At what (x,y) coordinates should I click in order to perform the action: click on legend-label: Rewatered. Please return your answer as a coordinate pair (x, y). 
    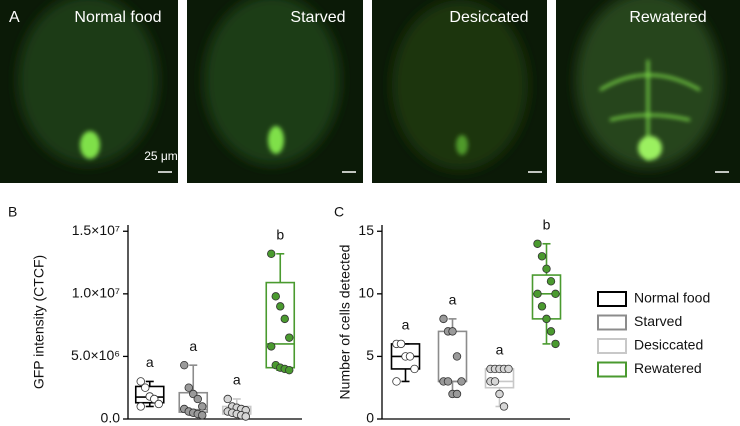
    Looking at the image, I should click on (668, 368).